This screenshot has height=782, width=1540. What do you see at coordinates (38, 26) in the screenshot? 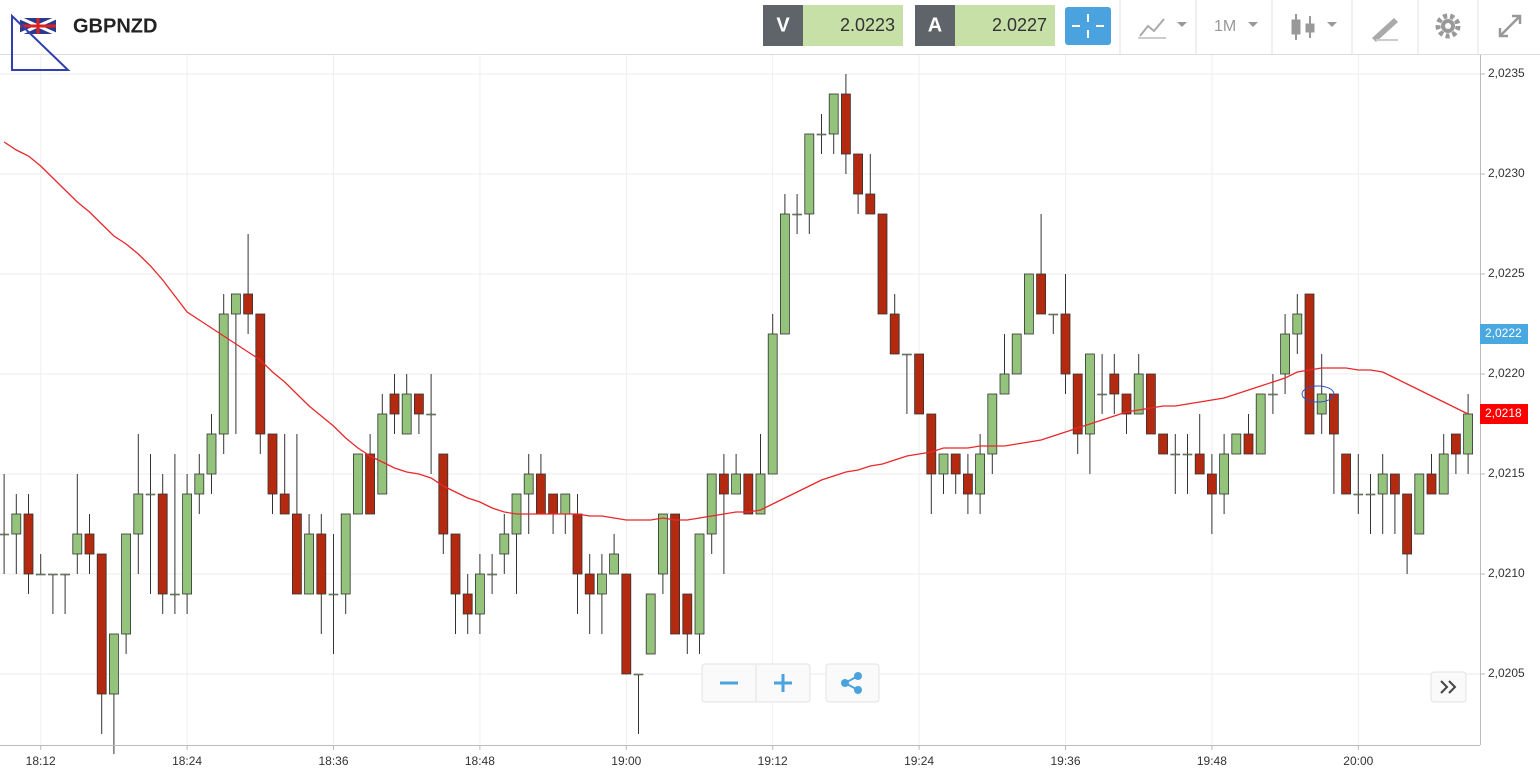
I see `flag-icon` at bounding box center [38, 26].